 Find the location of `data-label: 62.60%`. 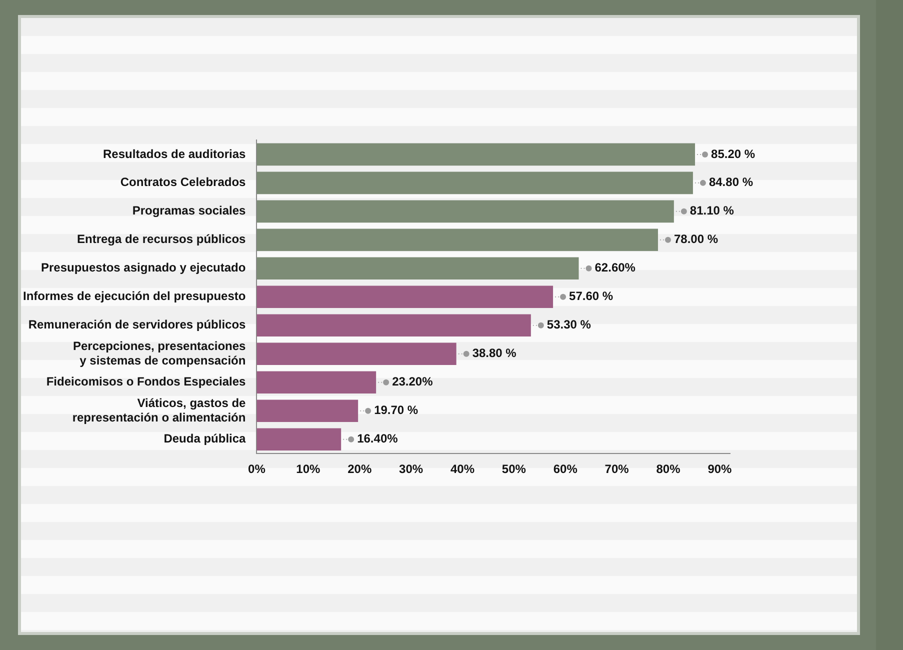

data-label: 62.60% is located at coordinates (615, 267).